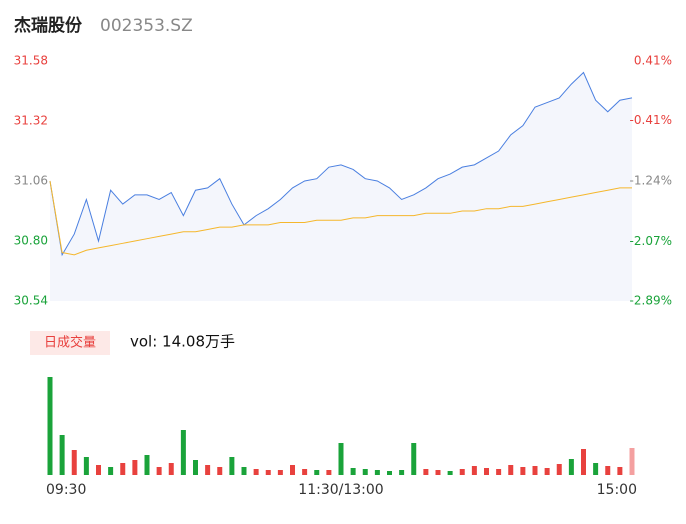 The height and width of the screenshot is (524, 686). I want to click on y-tick-label: 31.06, so click(31, 181).